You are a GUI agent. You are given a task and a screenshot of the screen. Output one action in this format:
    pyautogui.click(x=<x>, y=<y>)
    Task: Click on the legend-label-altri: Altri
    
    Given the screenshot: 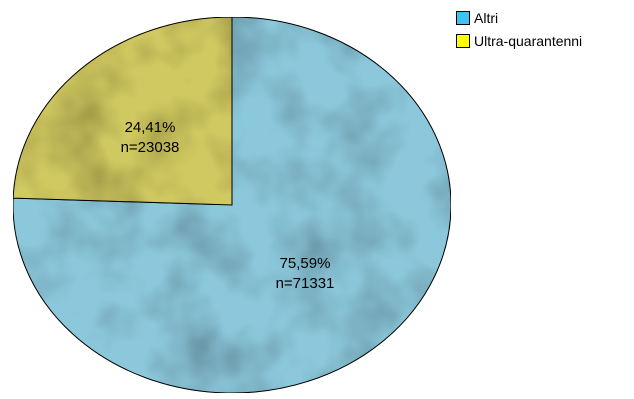 What is the action you would take?
    pyautogui.click(x=486, y=18)
    